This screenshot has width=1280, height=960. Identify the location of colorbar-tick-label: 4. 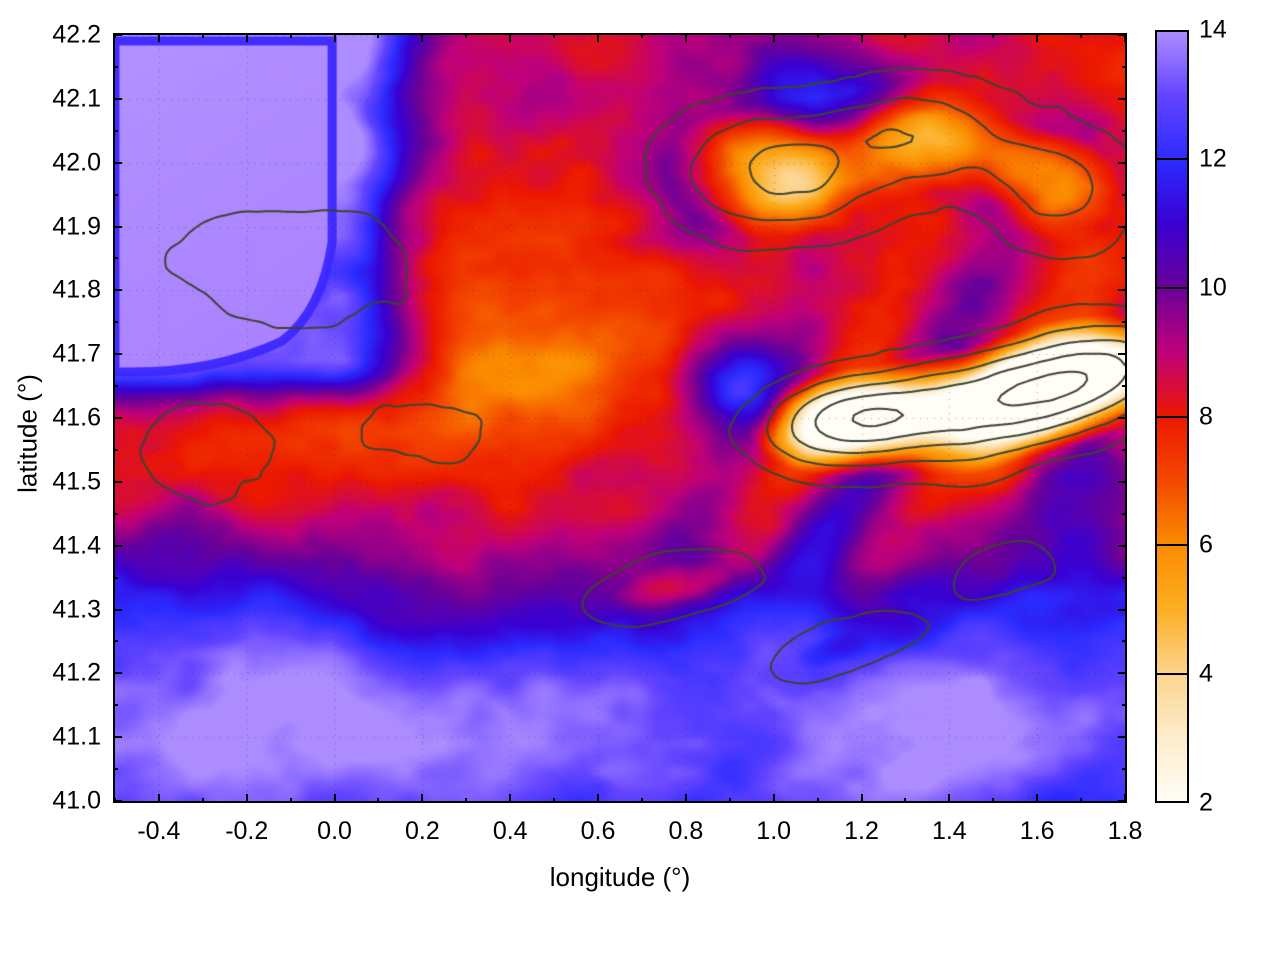
(1206, 673).